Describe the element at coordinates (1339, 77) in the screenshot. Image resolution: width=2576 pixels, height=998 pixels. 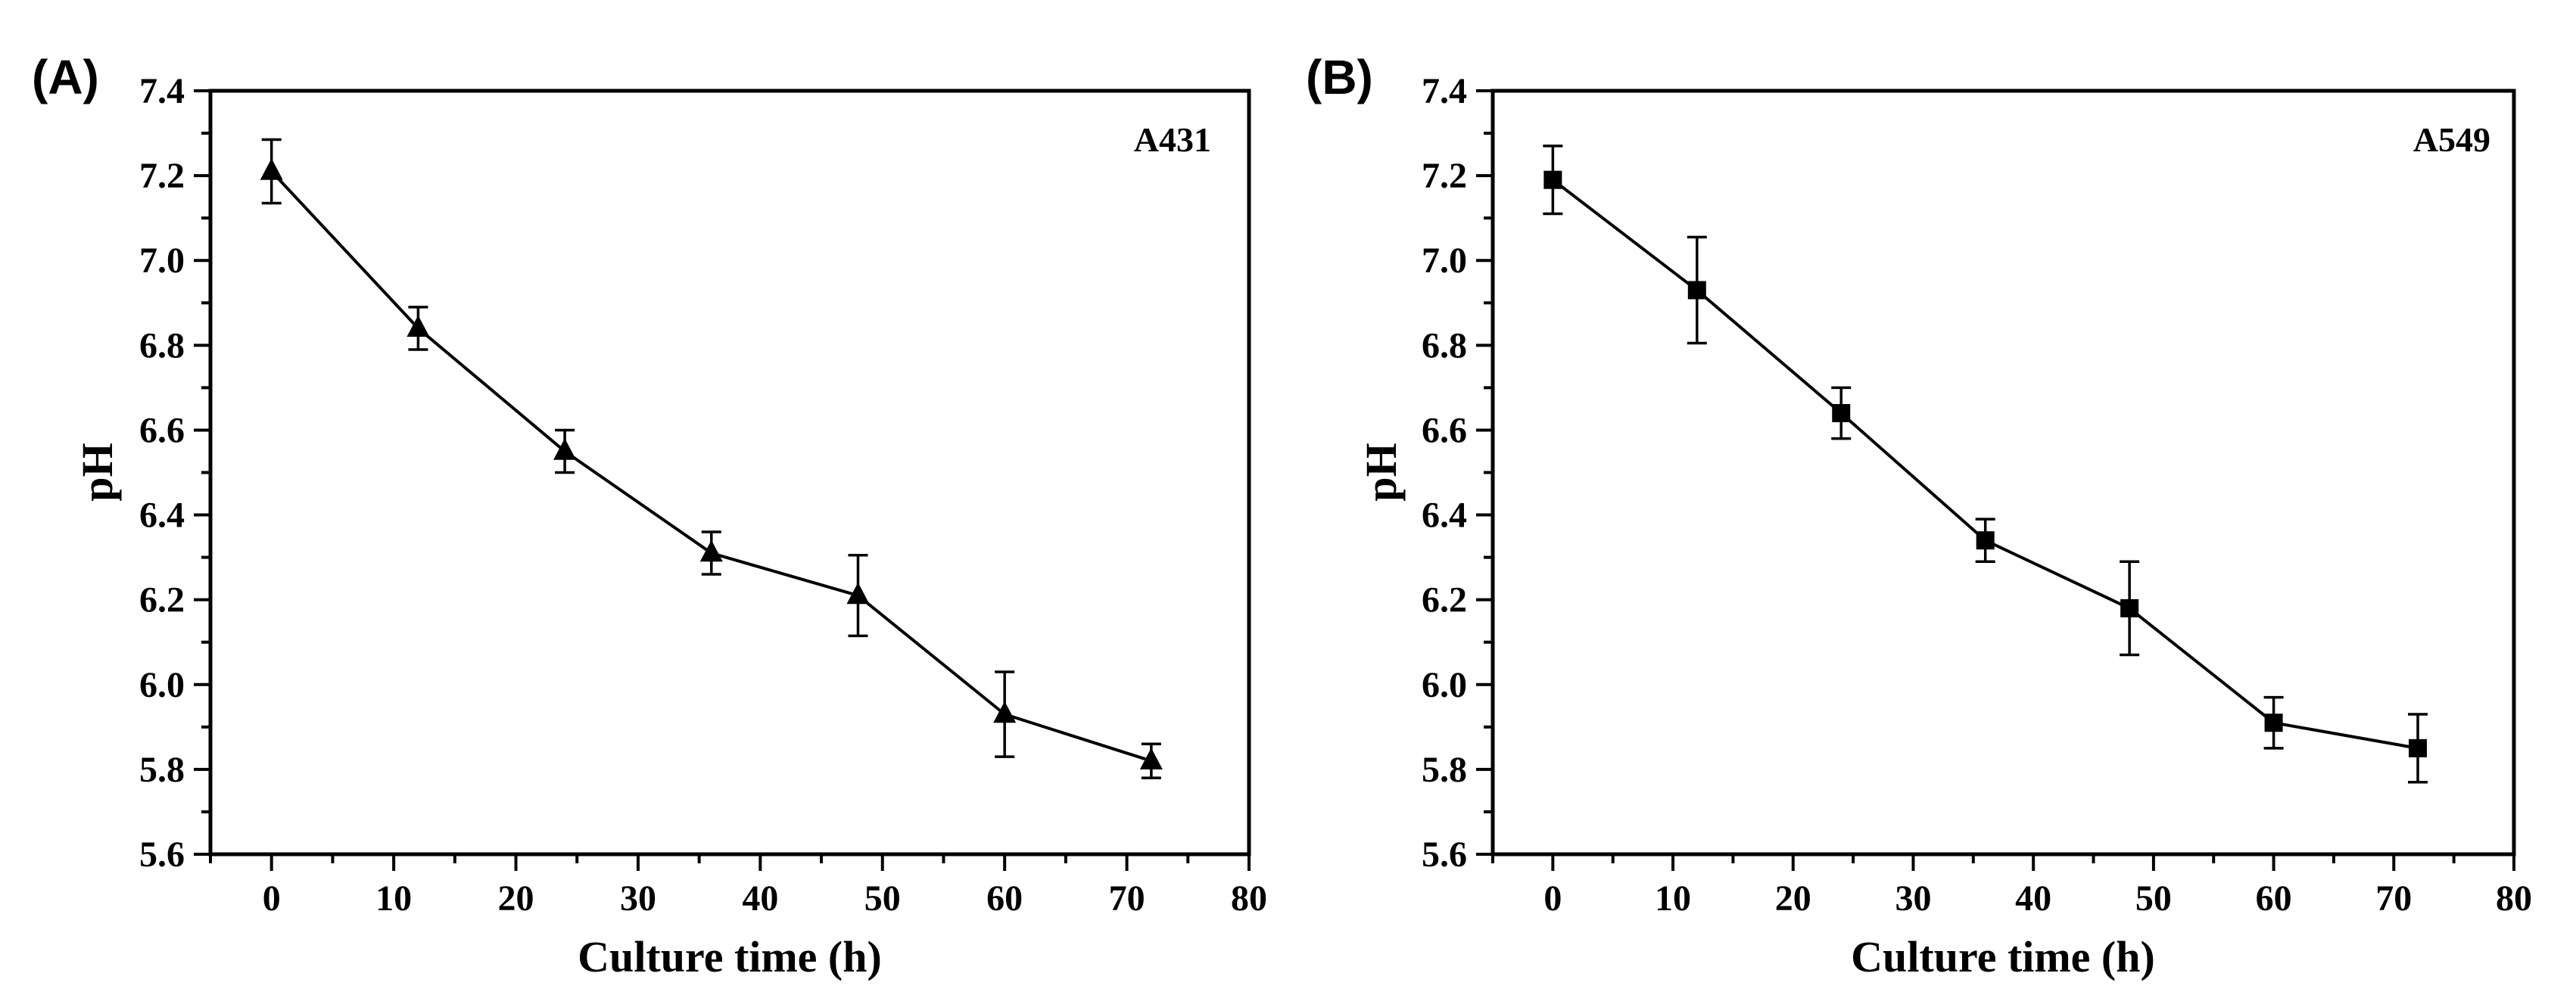
I see `panel-label: (B)` at that location.